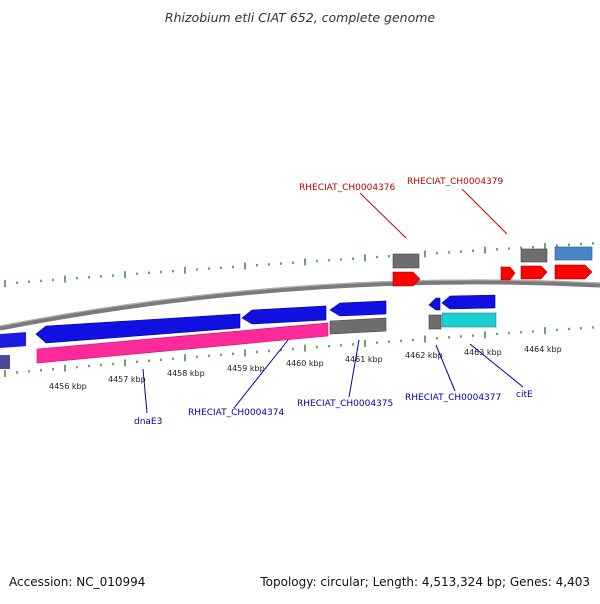 The height and width of the screenshot is (604, 600). Describe the element at coordinates (148, 422) in the screenshot. I see `gene-label-dnaE3: dnaE3` at that location.